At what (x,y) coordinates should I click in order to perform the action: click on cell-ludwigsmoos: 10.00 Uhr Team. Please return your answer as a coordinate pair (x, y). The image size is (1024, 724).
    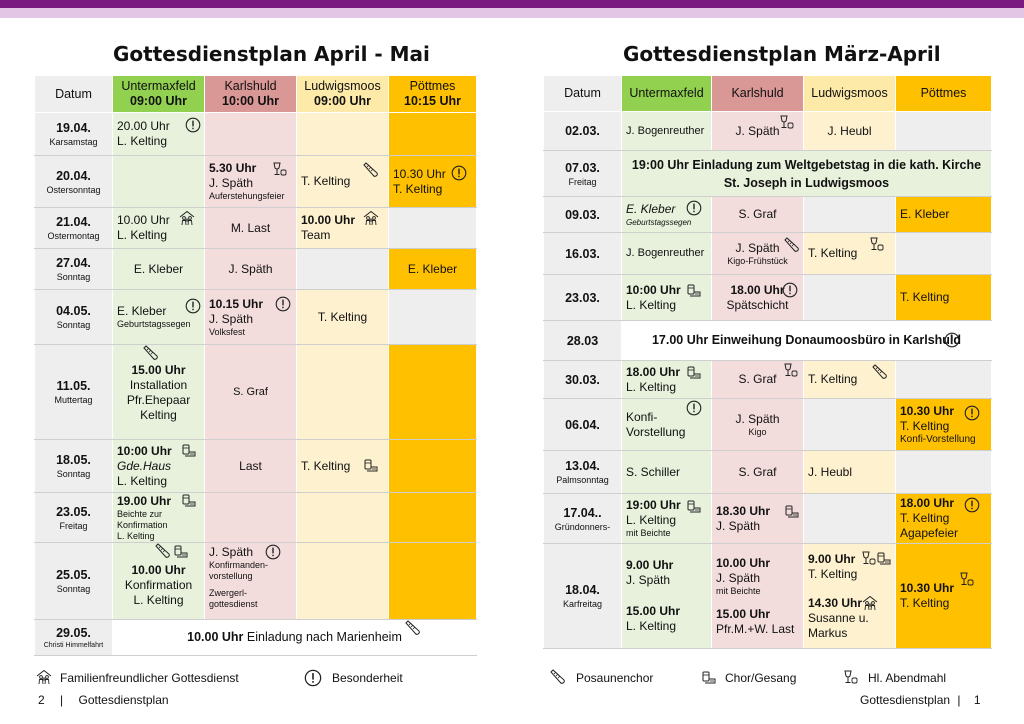
    Looking at the image, I should click on (342, 228).